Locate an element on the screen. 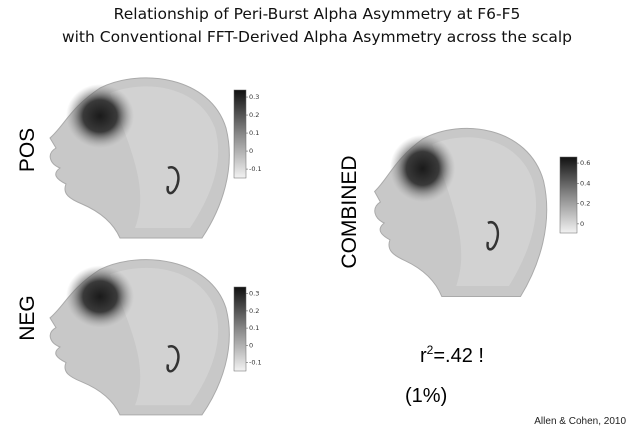 The height and width of the screenshot is (440, 634). panel-label: POS is located at coordinates (27, 150).